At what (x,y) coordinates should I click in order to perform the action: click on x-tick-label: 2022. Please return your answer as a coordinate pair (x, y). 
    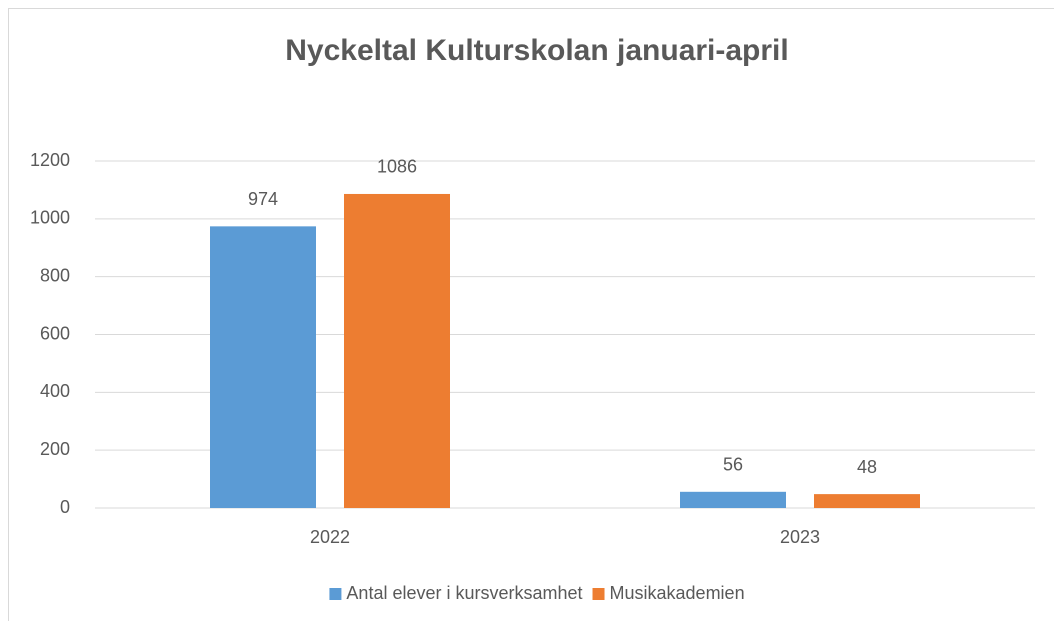
    Looking at the image, I should click on (330, 537).